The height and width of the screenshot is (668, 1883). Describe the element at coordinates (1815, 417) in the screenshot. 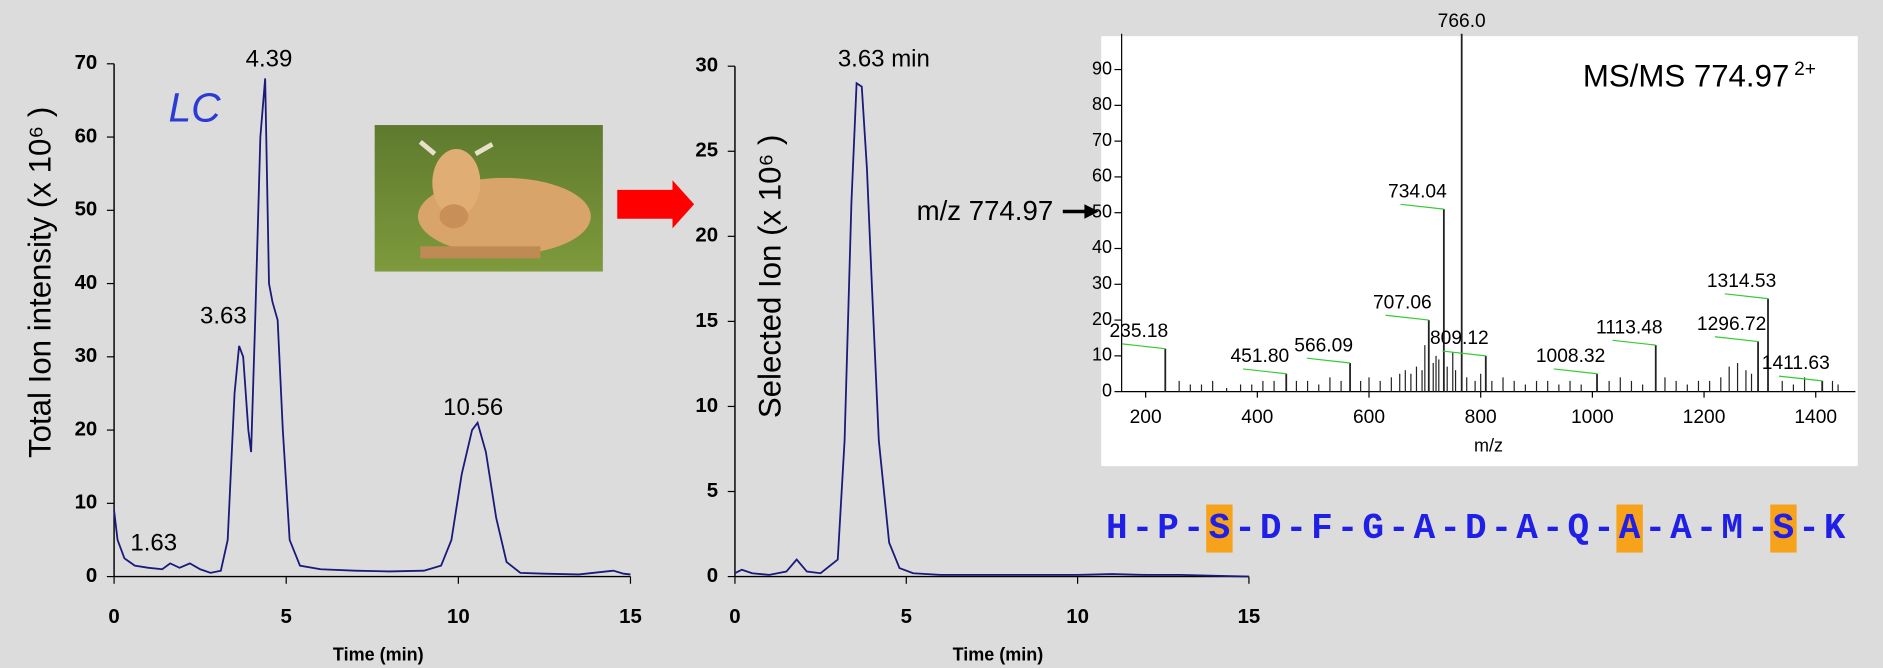

I see `x-tick-label: 1400` at that location.